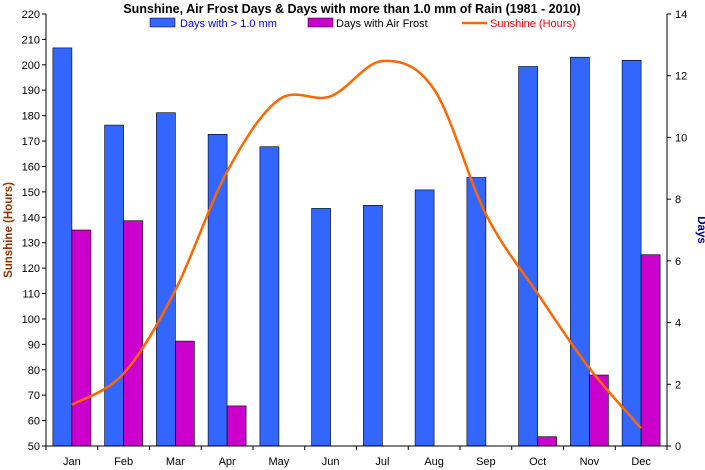 Image resolution: width=705 pixels, height=470 pixels. Describe the element at coordinates (227, 462) in the screenshot. I see `x-tick-label-apr: Apr` at that location.